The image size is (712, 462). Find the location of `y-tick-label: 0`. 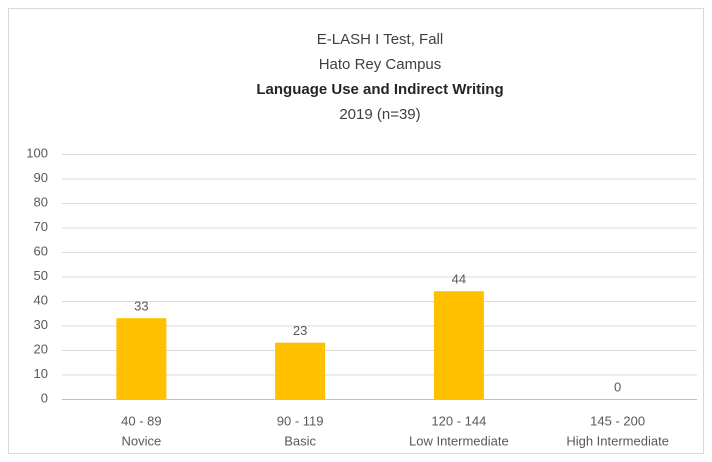

y-tick-label: 0 is located at coordinates (44, 397).